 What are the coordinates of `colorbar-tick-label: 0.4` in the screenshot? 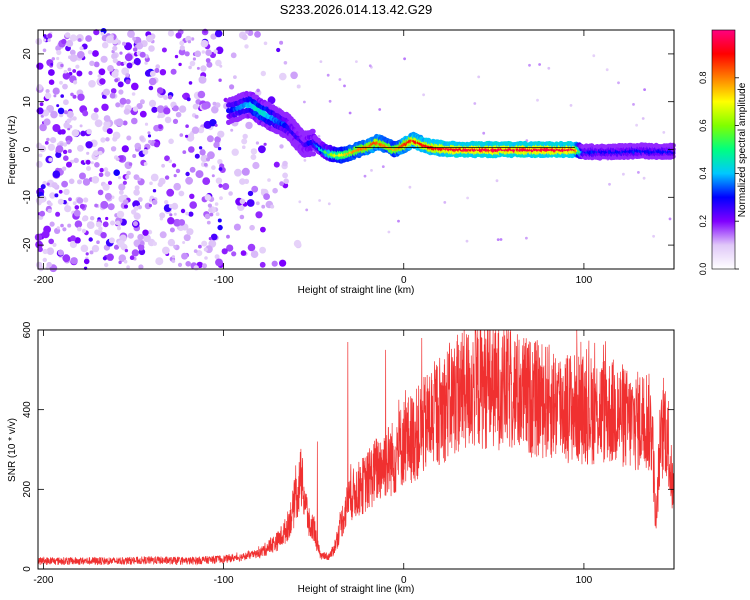 It's located at (703, 173).